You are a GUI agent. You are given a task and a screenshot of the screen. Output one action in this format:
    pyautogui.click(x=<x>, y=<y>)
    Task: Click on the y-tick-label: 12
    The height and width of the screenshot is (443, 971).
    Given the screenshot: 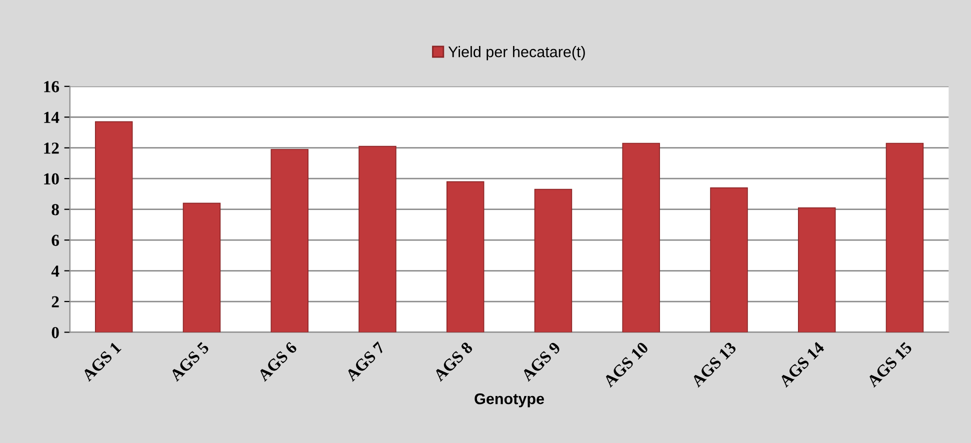 What is the action you would take?
    pyautogui.click(x=51, y=148)
    